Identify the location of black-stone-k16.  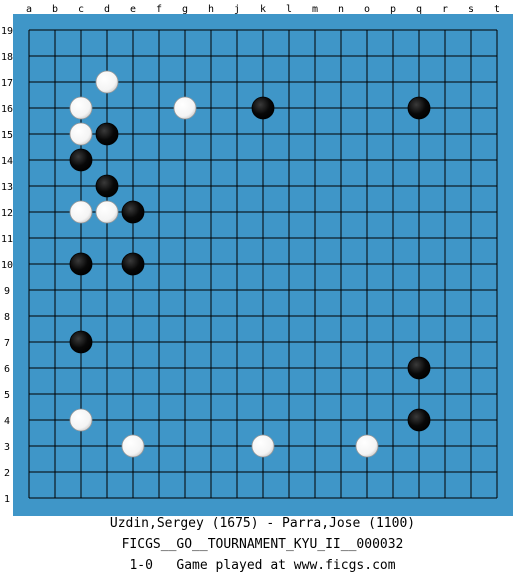
(263, 108).